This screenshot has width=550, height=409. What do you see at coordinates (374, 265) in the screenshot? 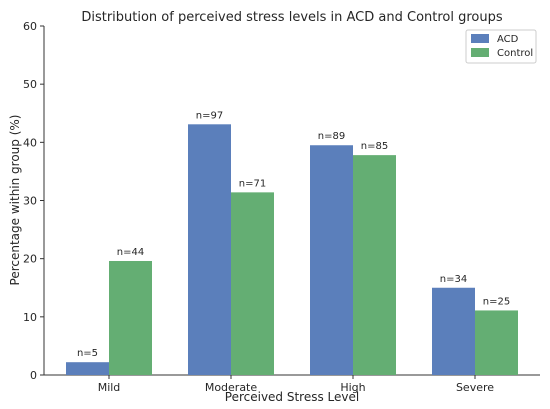
I see `bar-control-high` at bounding box center [374, 265].